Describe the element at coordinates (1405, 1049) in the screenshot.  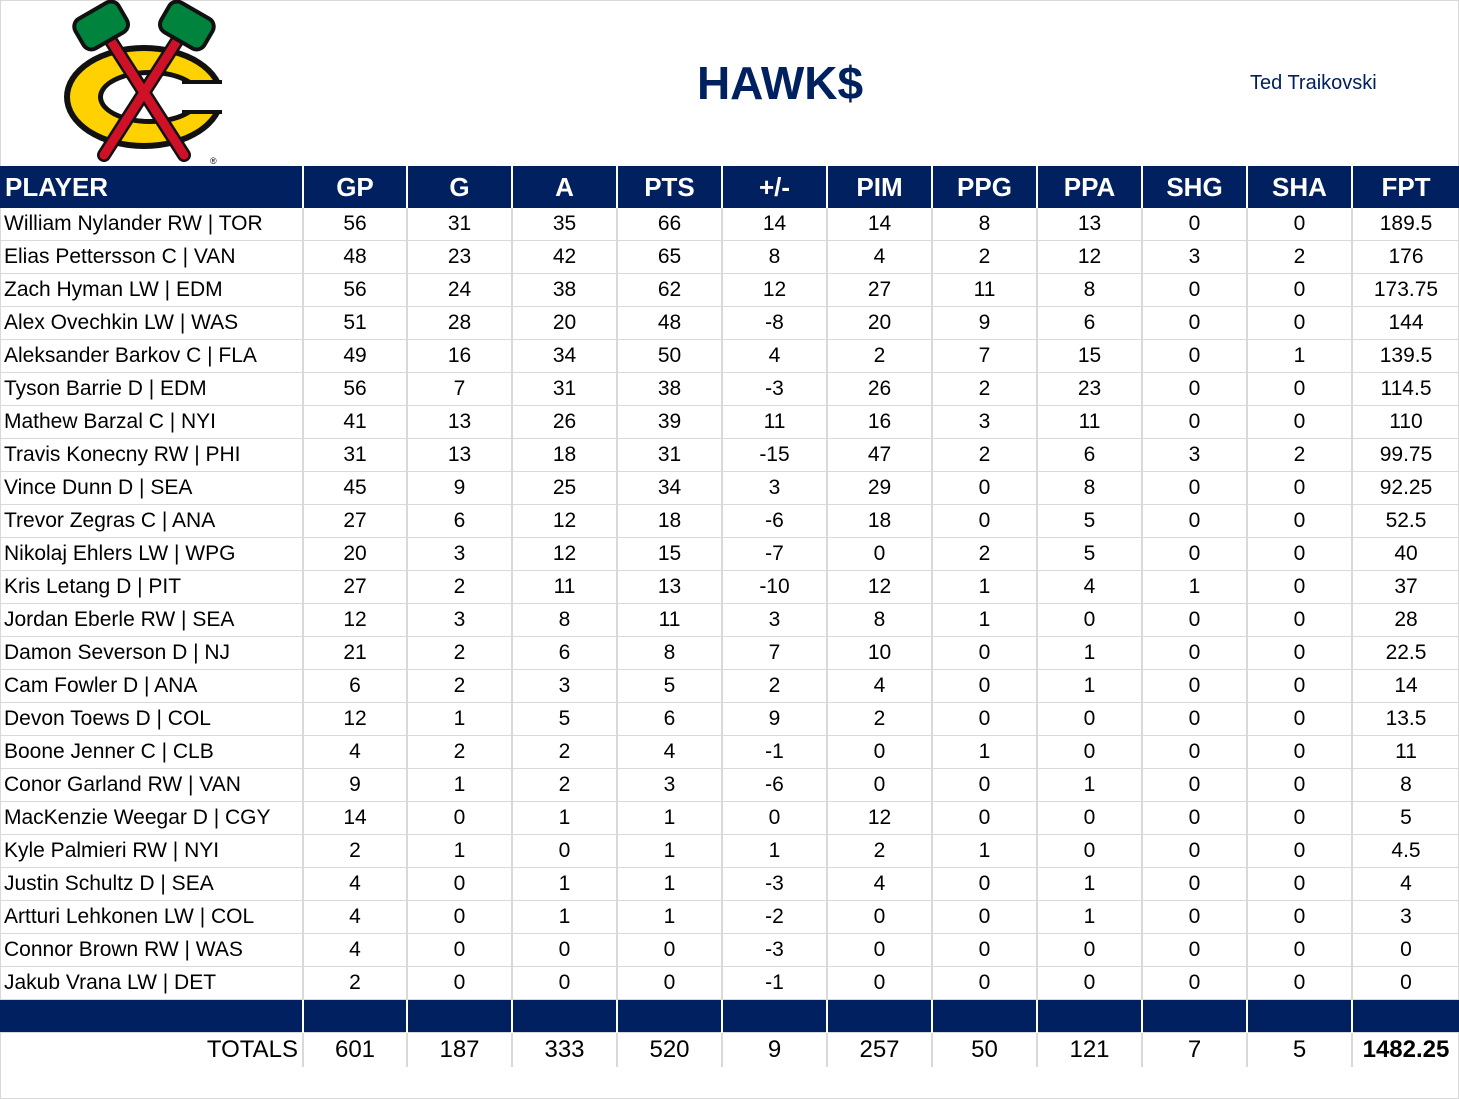
I see `total-cell: 1482.25` at that location.